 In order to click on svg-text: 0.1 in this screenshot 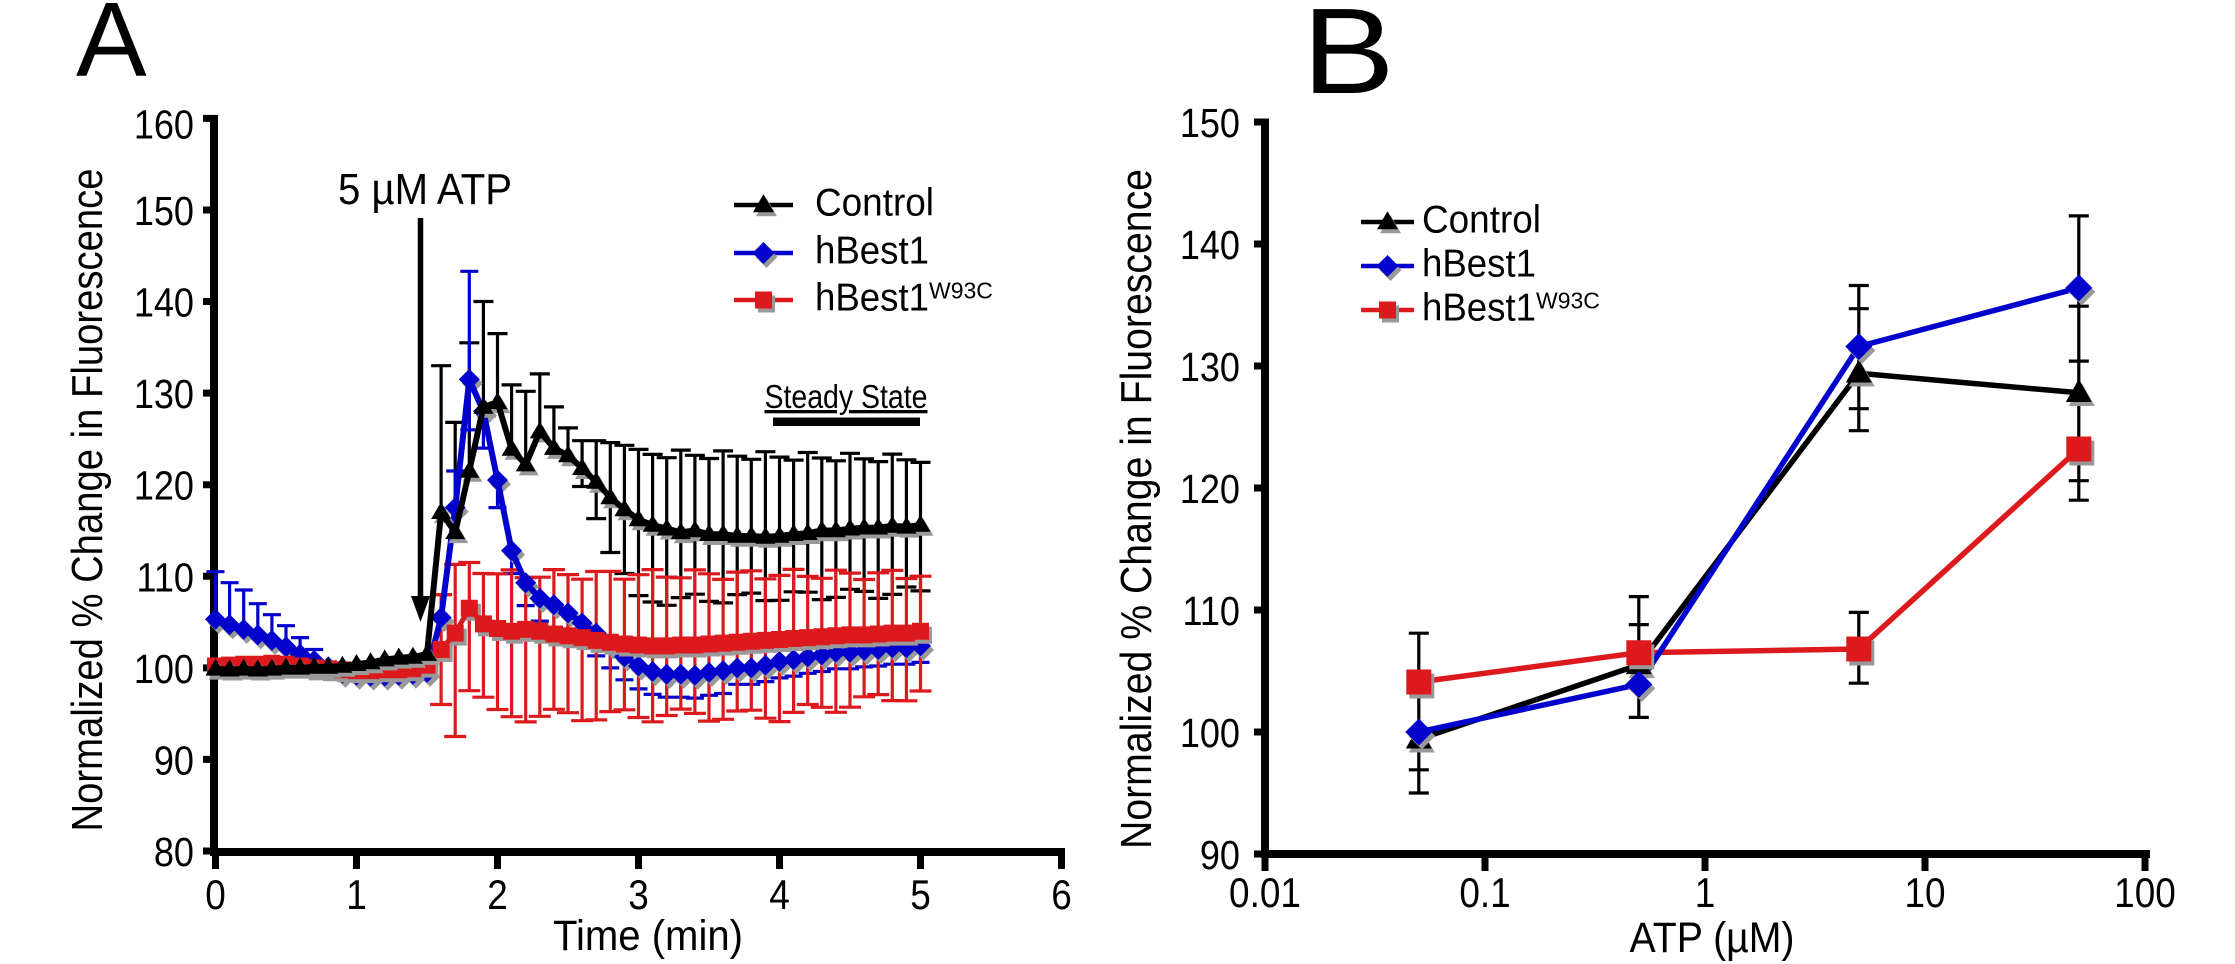, I will do `click(1484, 893)`.